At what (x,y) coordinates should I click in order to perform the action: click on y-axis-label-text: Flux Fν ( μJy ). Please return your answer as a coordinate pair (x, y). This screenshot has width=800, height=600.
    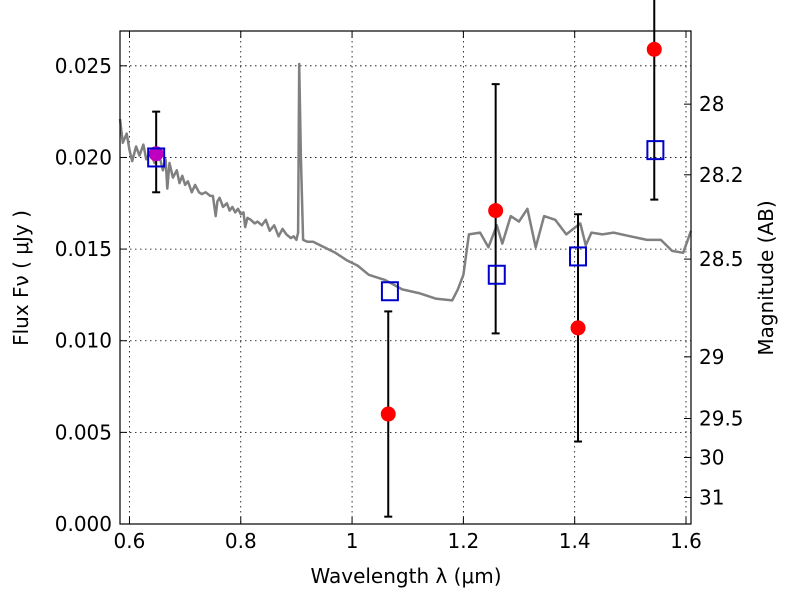
    Looking at the image, I should click on (21, 278).